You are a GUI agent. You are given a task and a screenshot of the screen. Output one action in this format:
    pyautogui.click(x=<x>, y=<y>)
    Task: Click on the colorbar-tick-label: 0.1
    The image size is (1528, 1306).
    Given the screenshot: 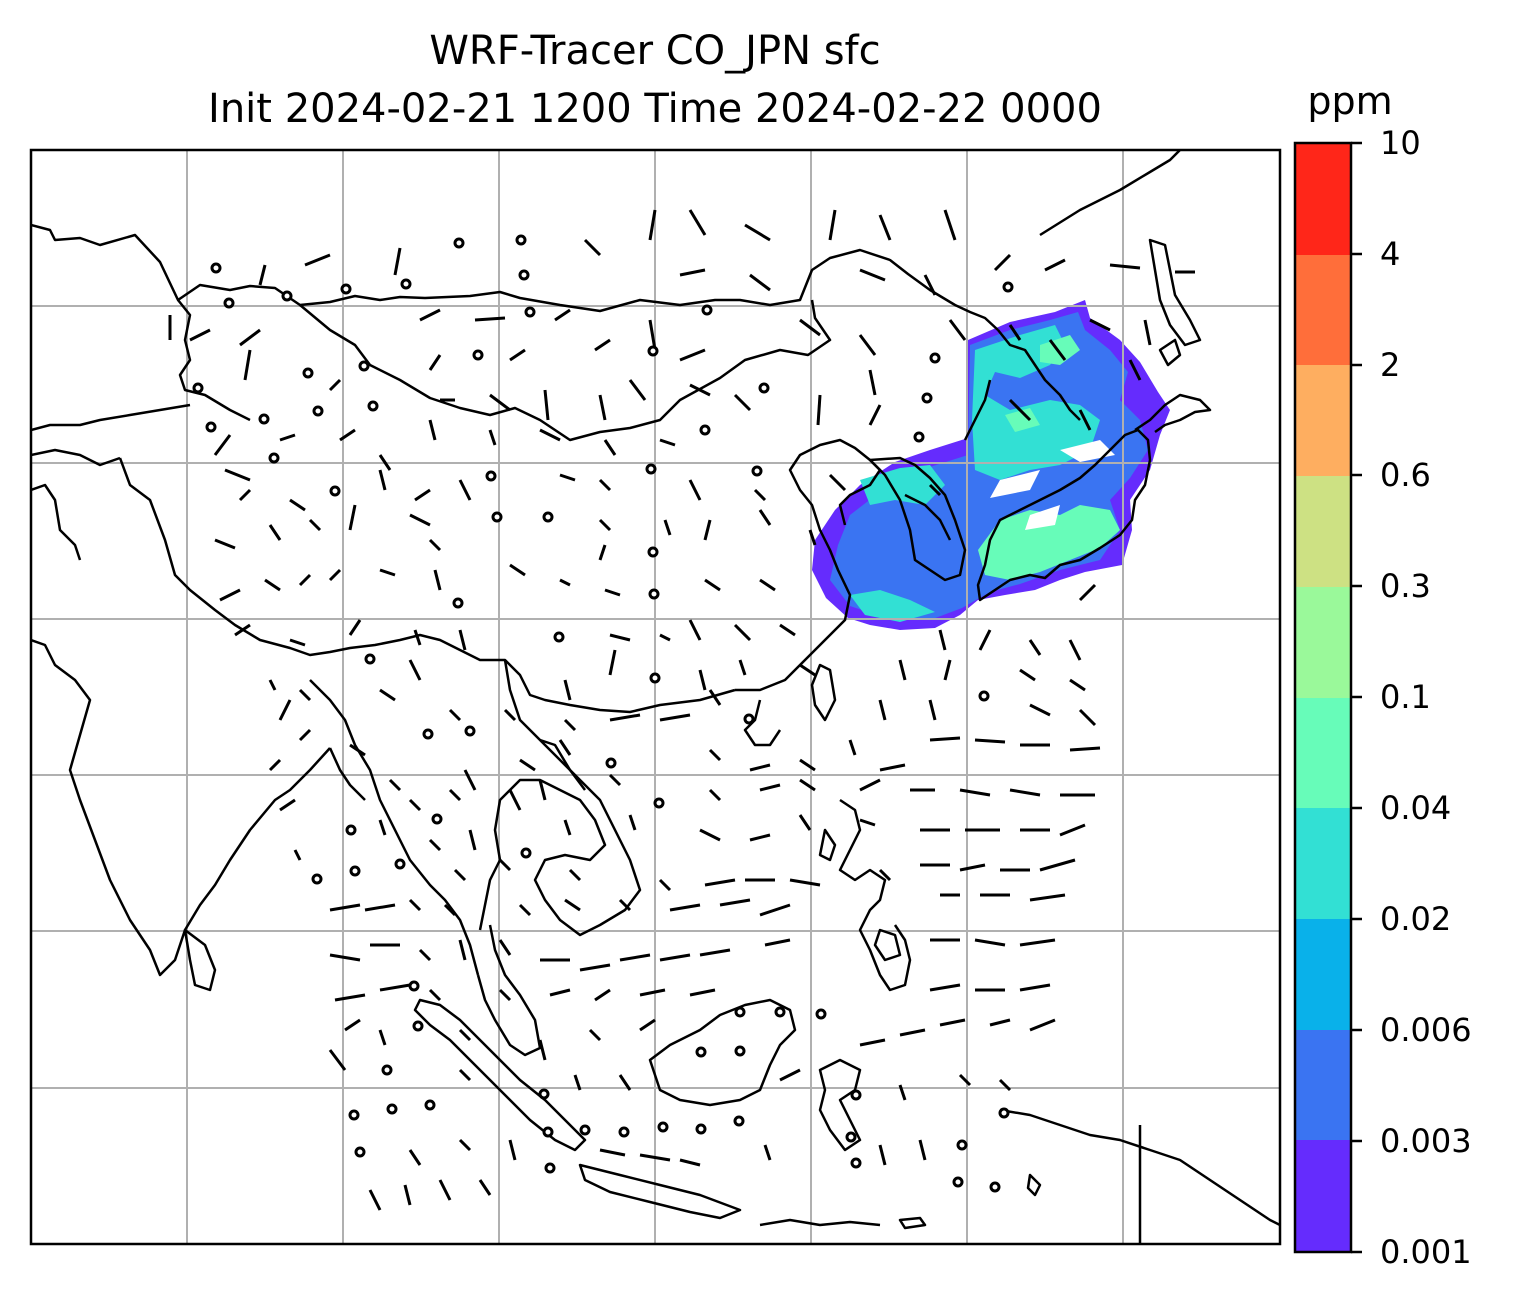 What is the action you would take?
    pyautogui.click(x=1405, y=697)
    